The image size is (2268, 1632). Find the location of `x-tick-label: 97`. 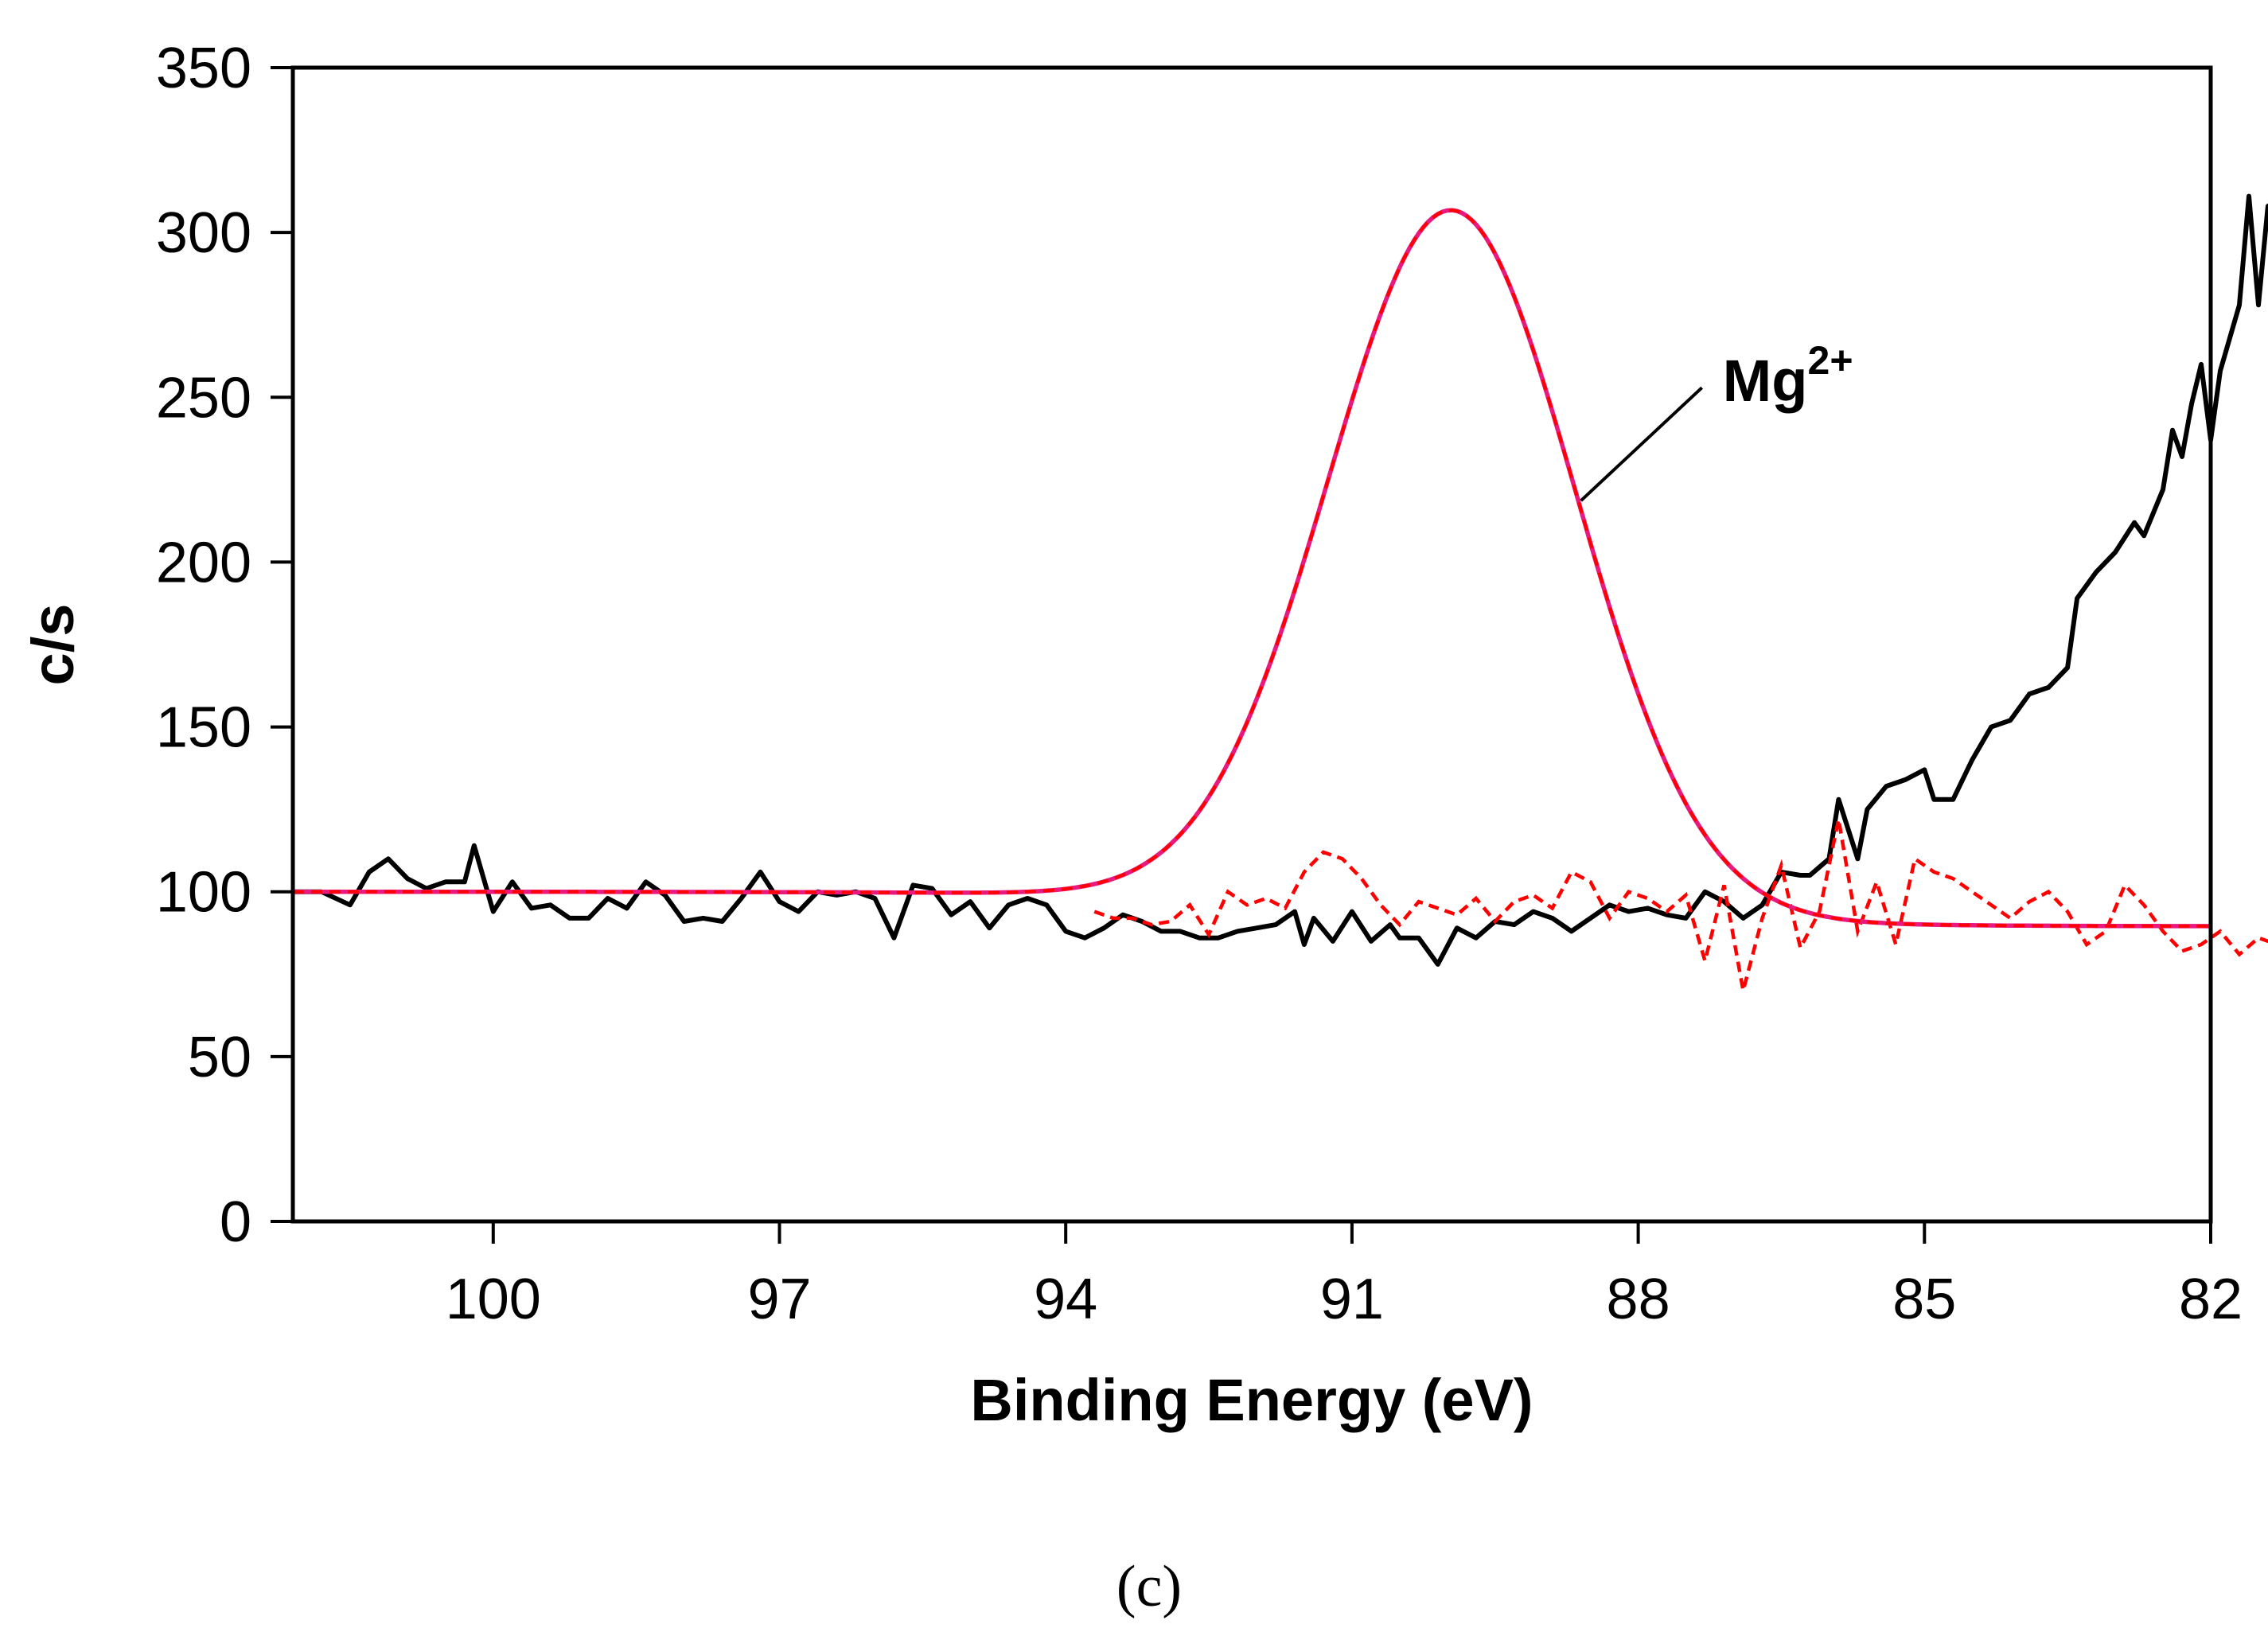

x-tick-label: 97 is located at coordinates (779, 1300).